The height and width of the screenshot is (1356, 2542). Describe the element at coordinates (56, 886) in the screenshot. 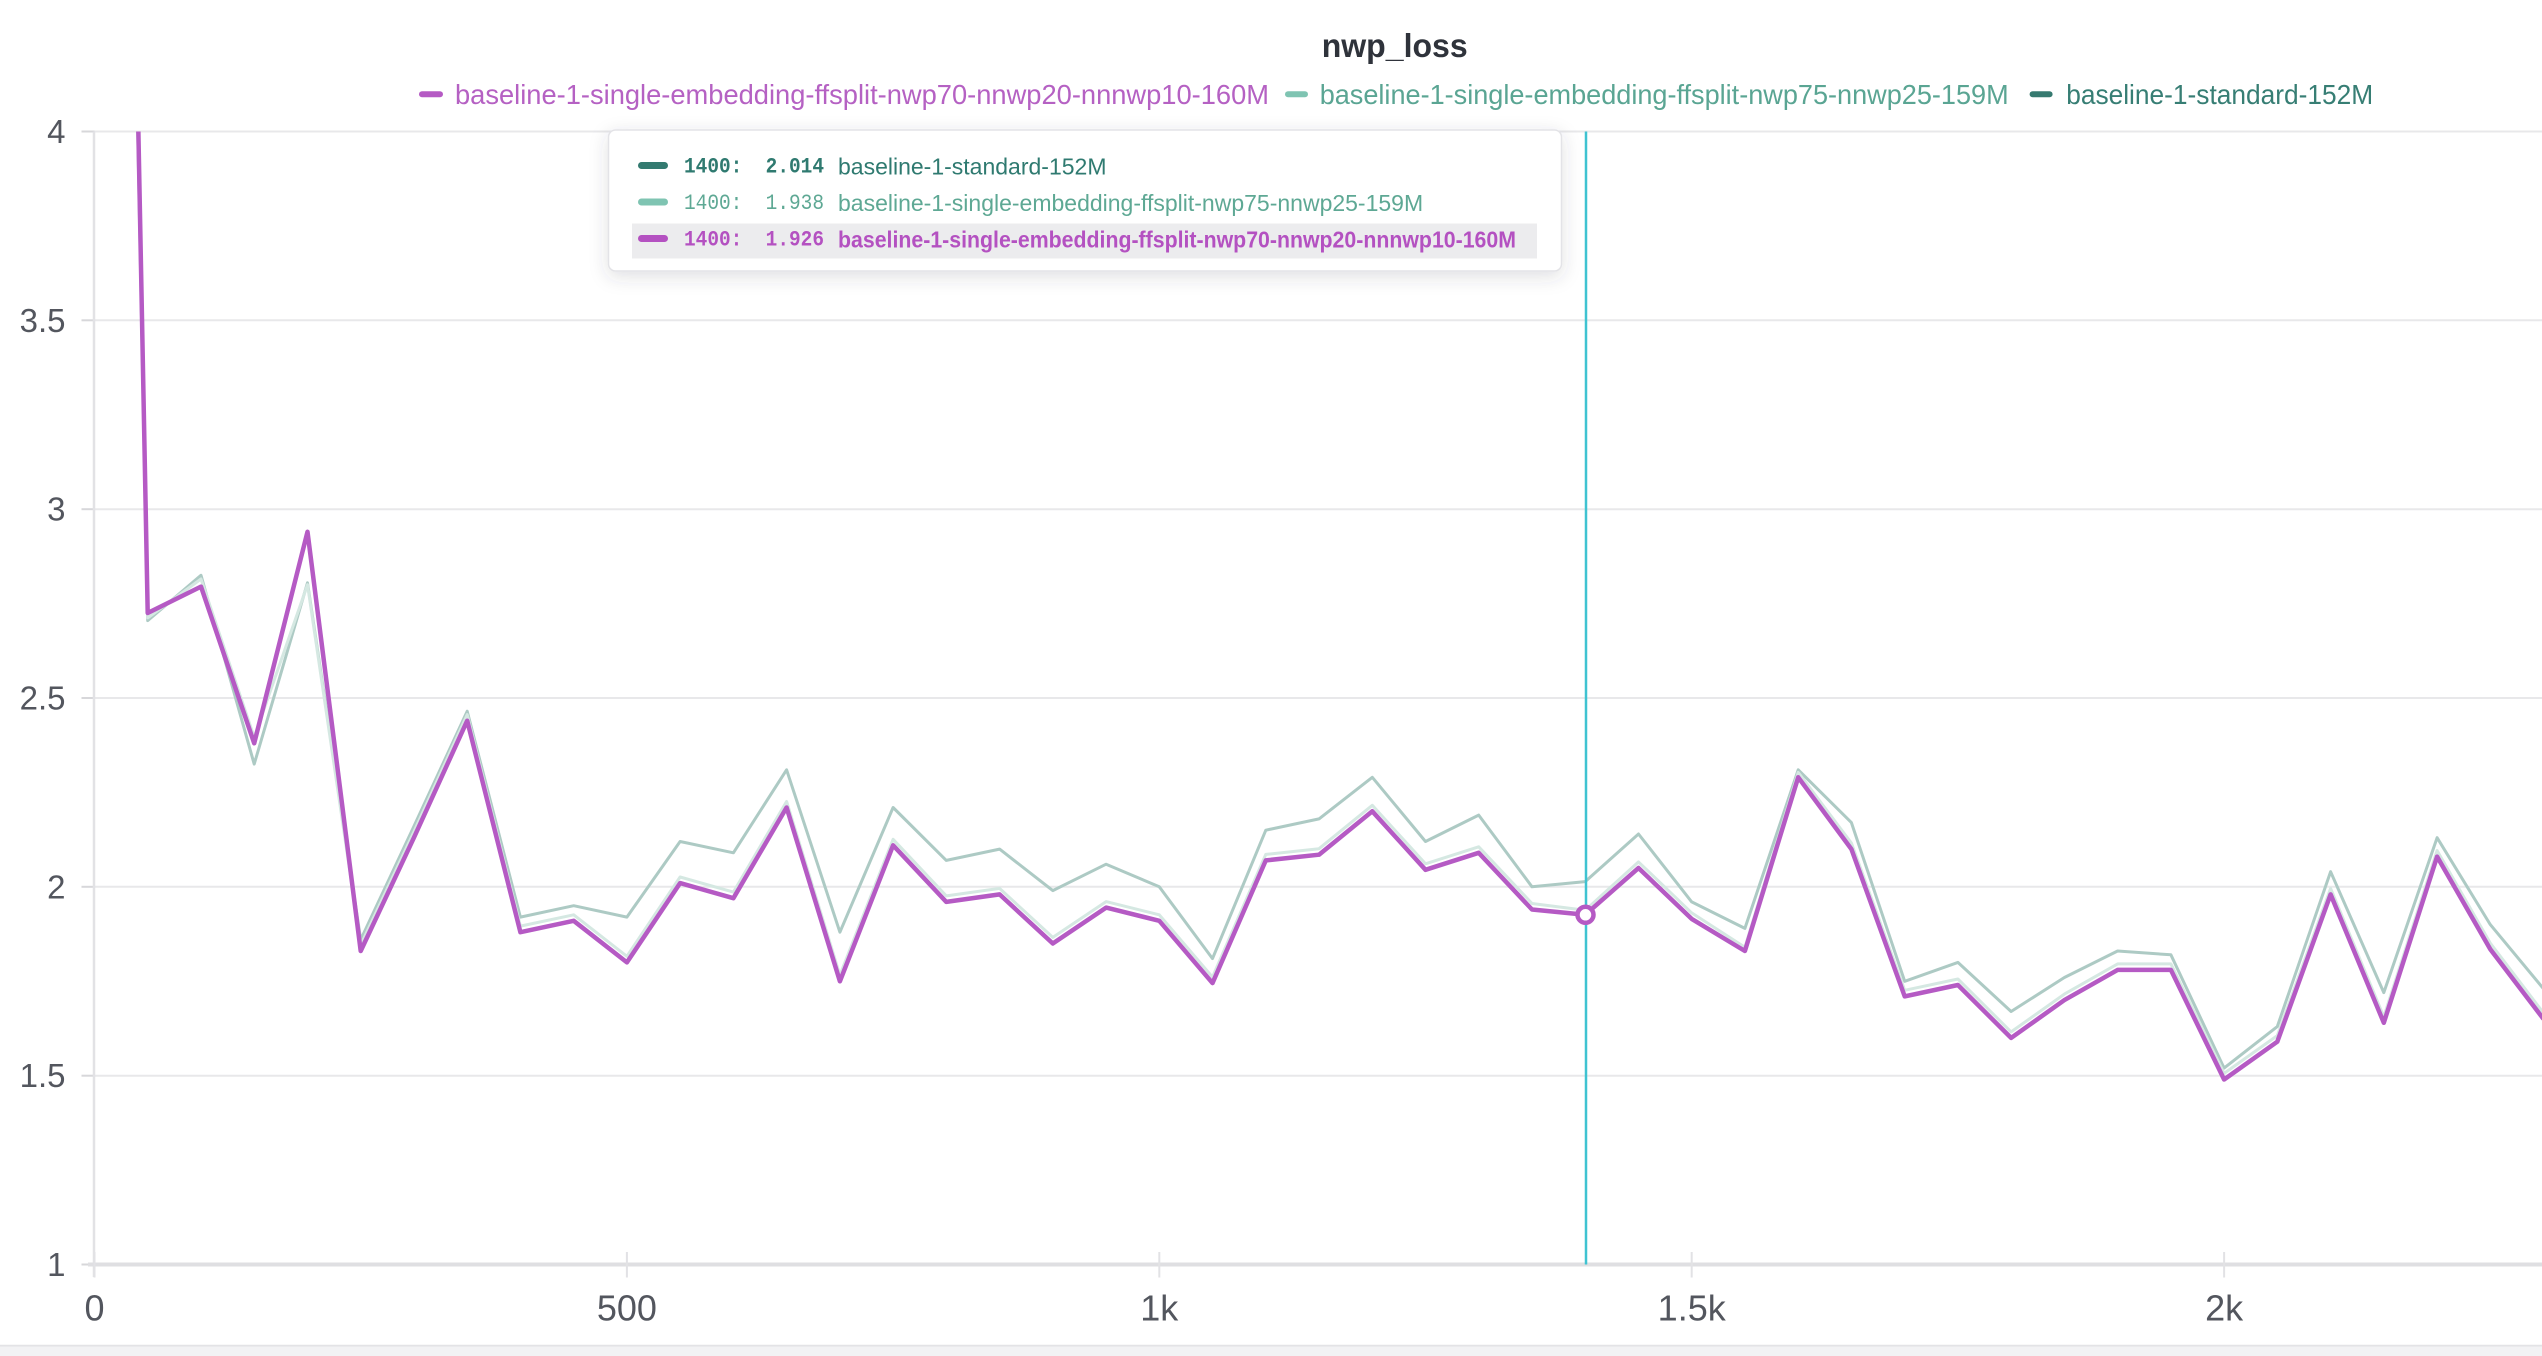

I see `svg-text: 2` at that location.